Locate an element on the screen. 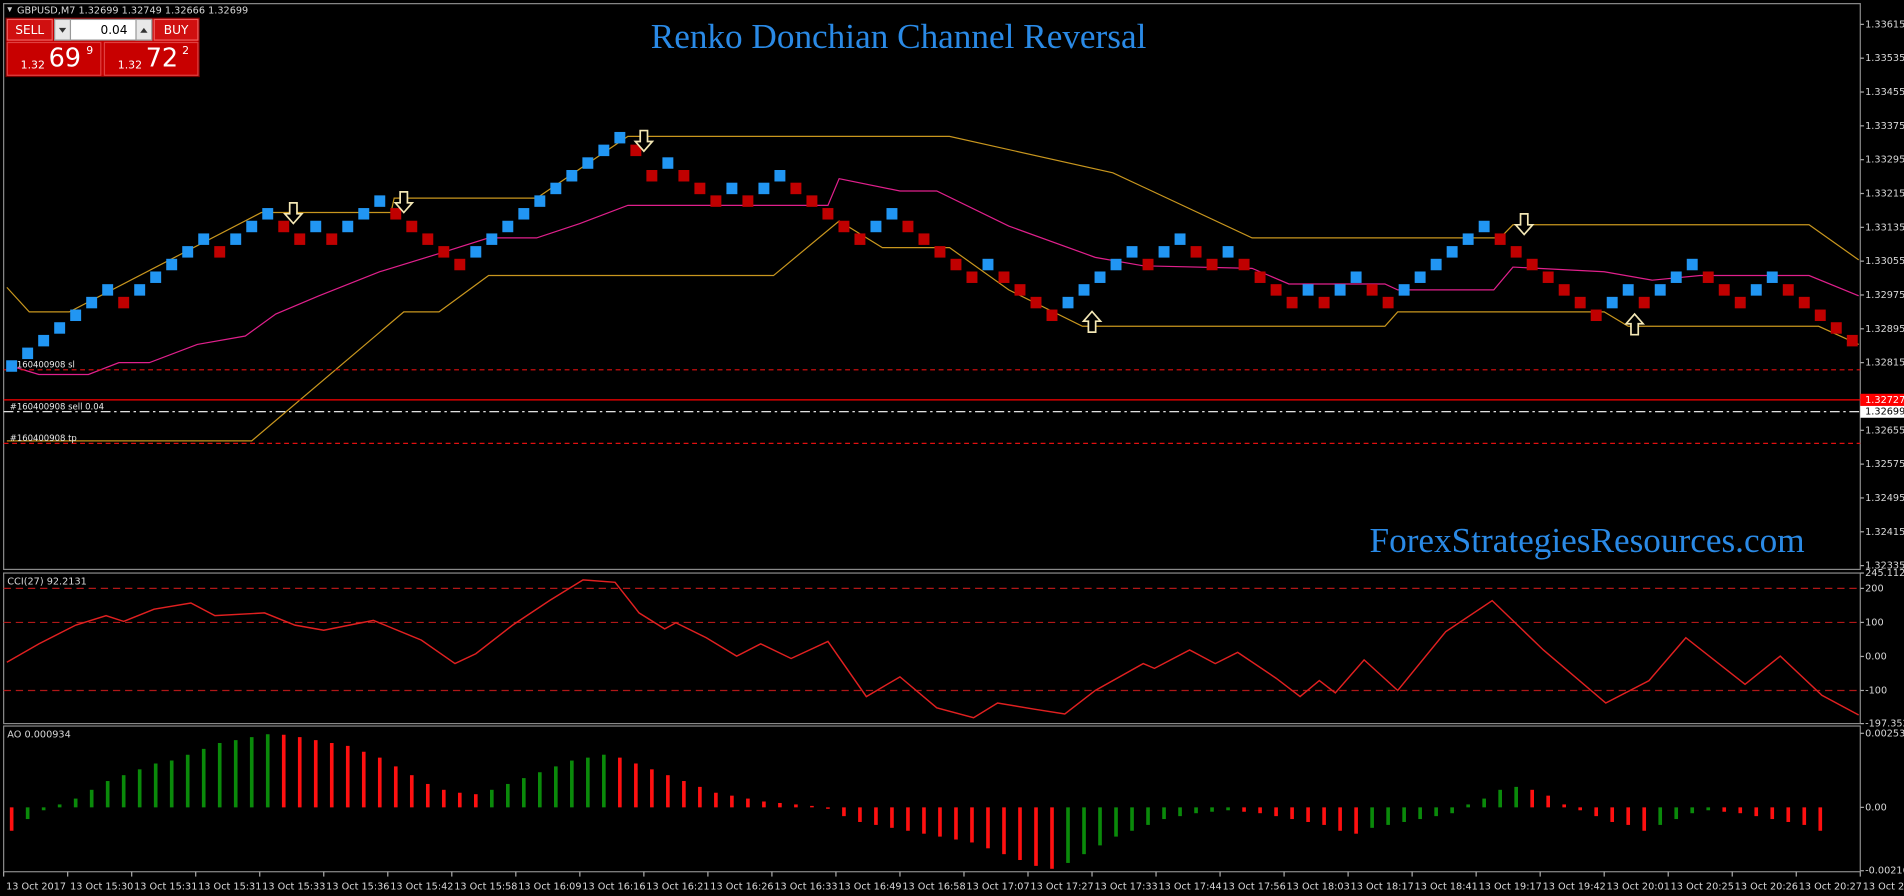 The image size is (1904, 896). y-tick-label: 1.32655 is located at coordinates (1884, 430).